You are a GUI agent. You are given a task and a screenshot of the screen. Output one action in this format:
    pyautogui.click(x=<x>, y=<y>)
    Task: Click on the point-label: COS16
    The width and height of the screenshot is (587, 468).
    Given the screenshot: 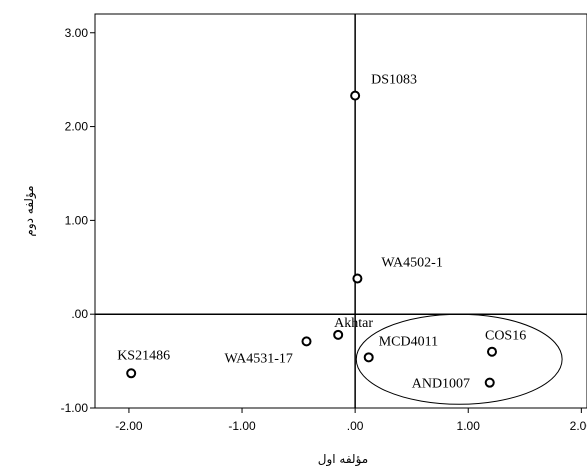 What is the action you would take?
    pyautogui.click(x=505, y=336)
    